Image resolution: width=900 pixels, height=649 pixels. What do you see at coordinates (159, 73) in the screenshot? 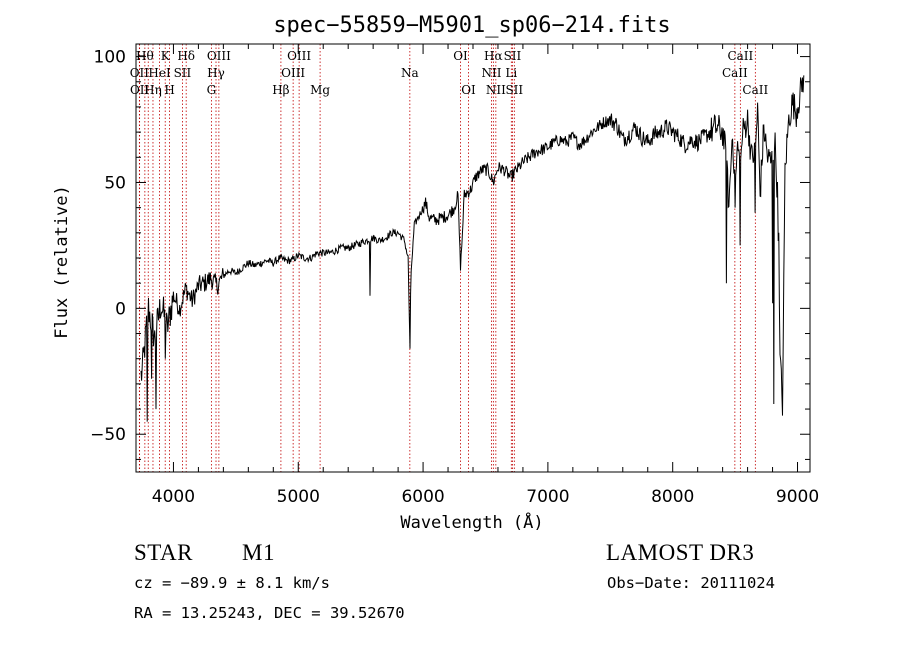
I see `line-marker-label: HeI` at bounding box center [159, 73].